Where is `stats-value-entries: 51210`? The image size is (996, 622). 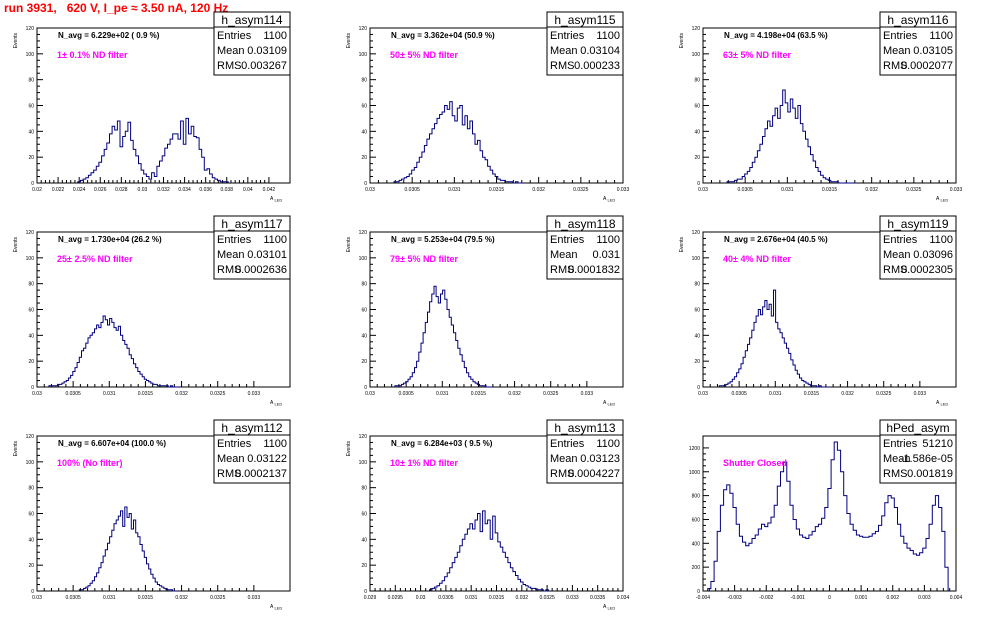
stats-value-entries: 51210 is located at coordinates (937, 444).